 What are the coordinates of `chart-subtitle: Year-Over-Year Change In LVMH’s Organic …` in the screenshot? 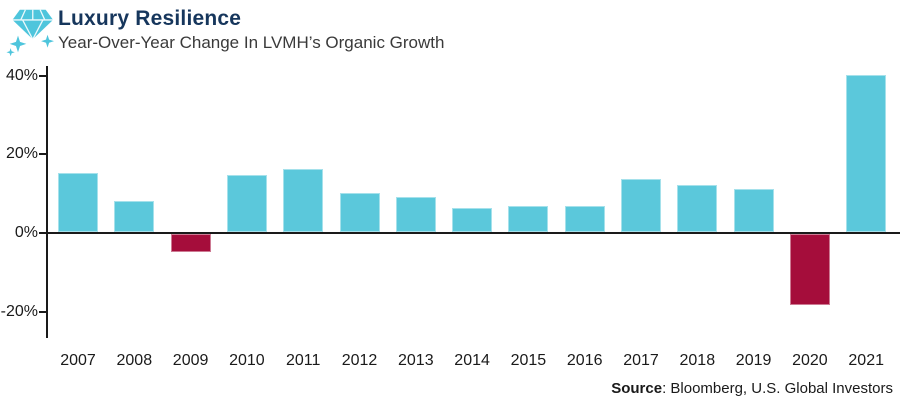 It's located at (251, 42).